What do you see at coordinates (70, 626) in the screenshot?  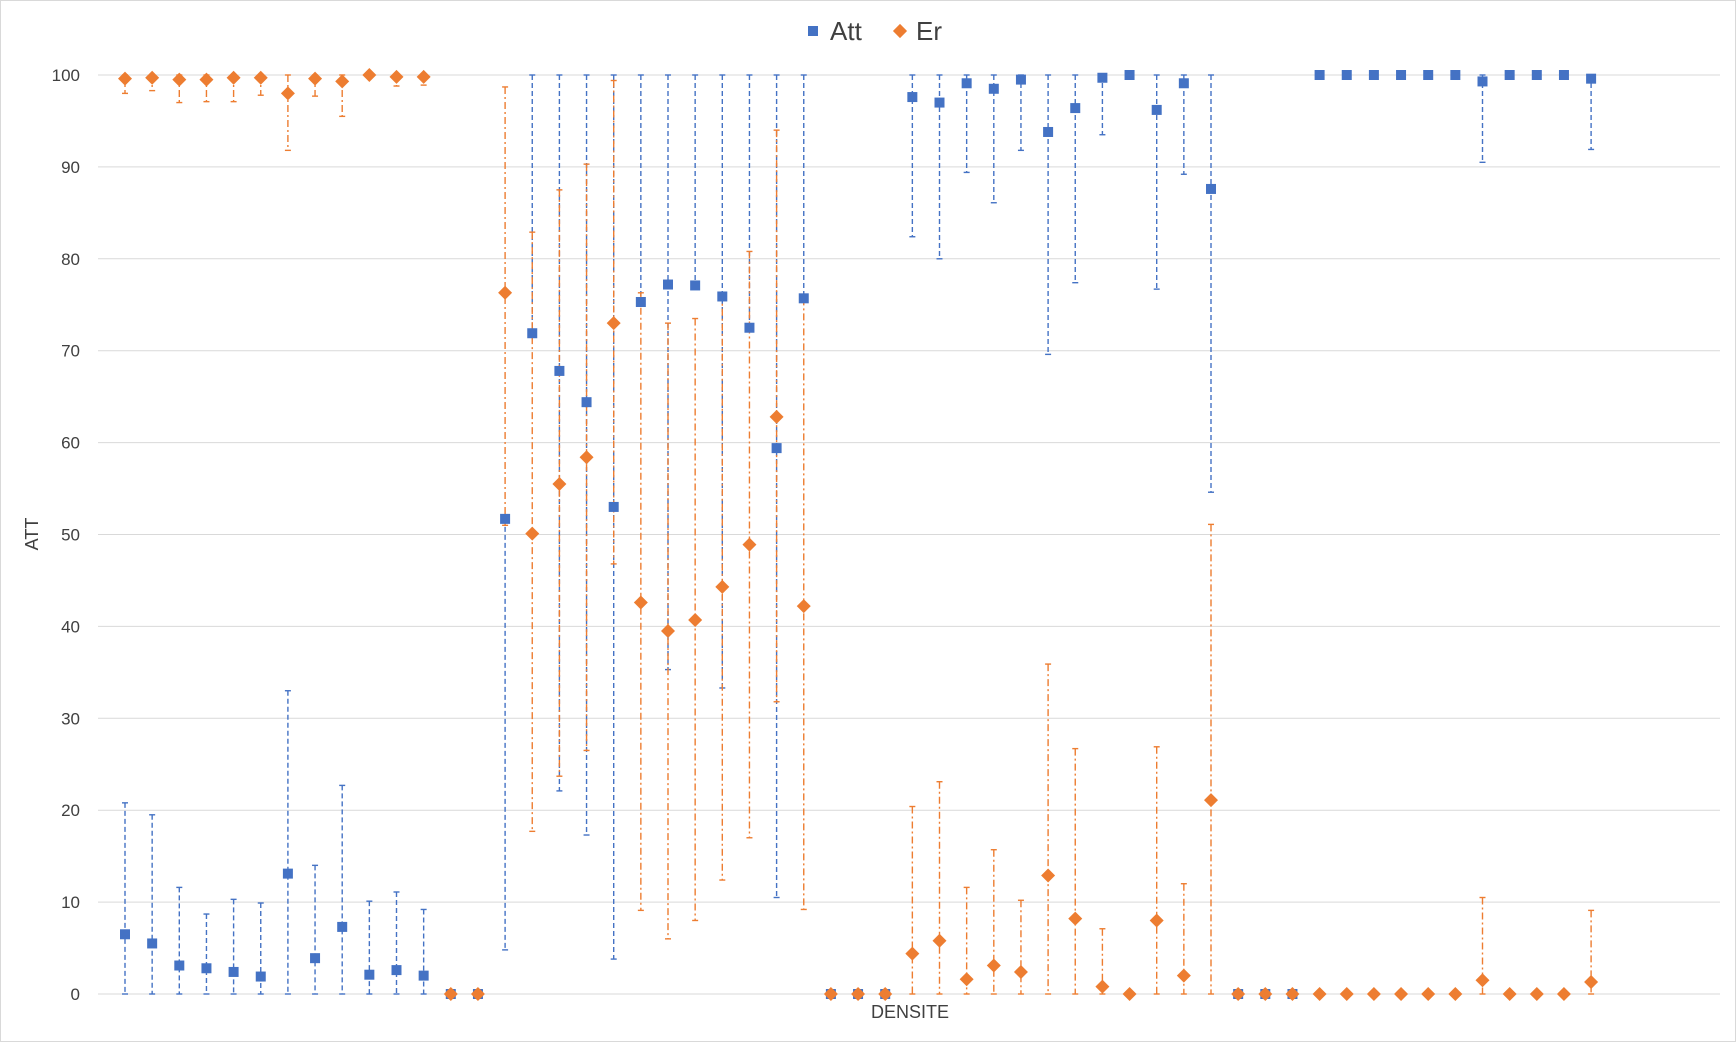 I see `y-tick-label: 40` at bounding box center [70, 626].